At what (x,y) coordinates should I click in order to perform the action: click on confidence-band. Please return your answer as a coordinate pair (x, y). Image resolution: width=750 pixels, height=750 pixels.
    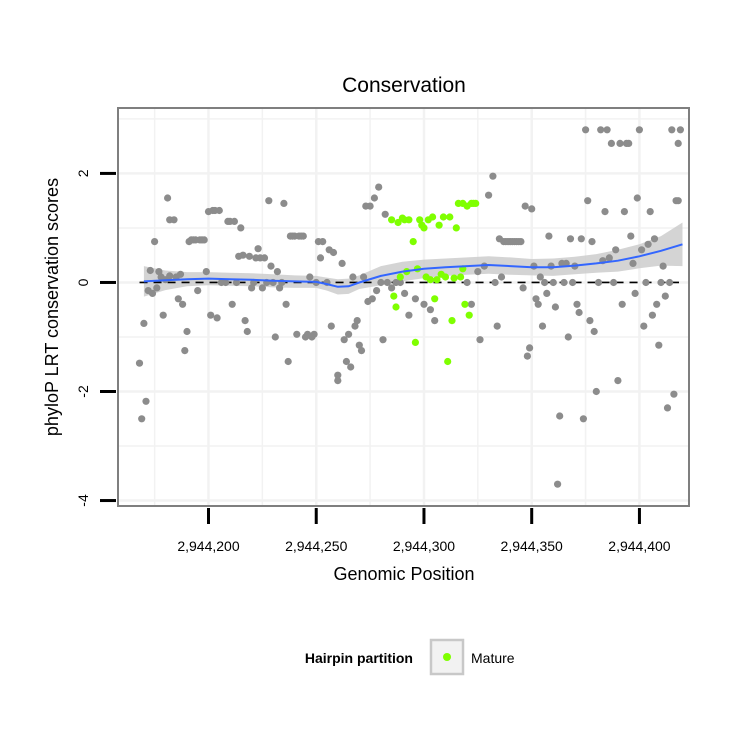
    Looking at the image, I should click on (413, 259).